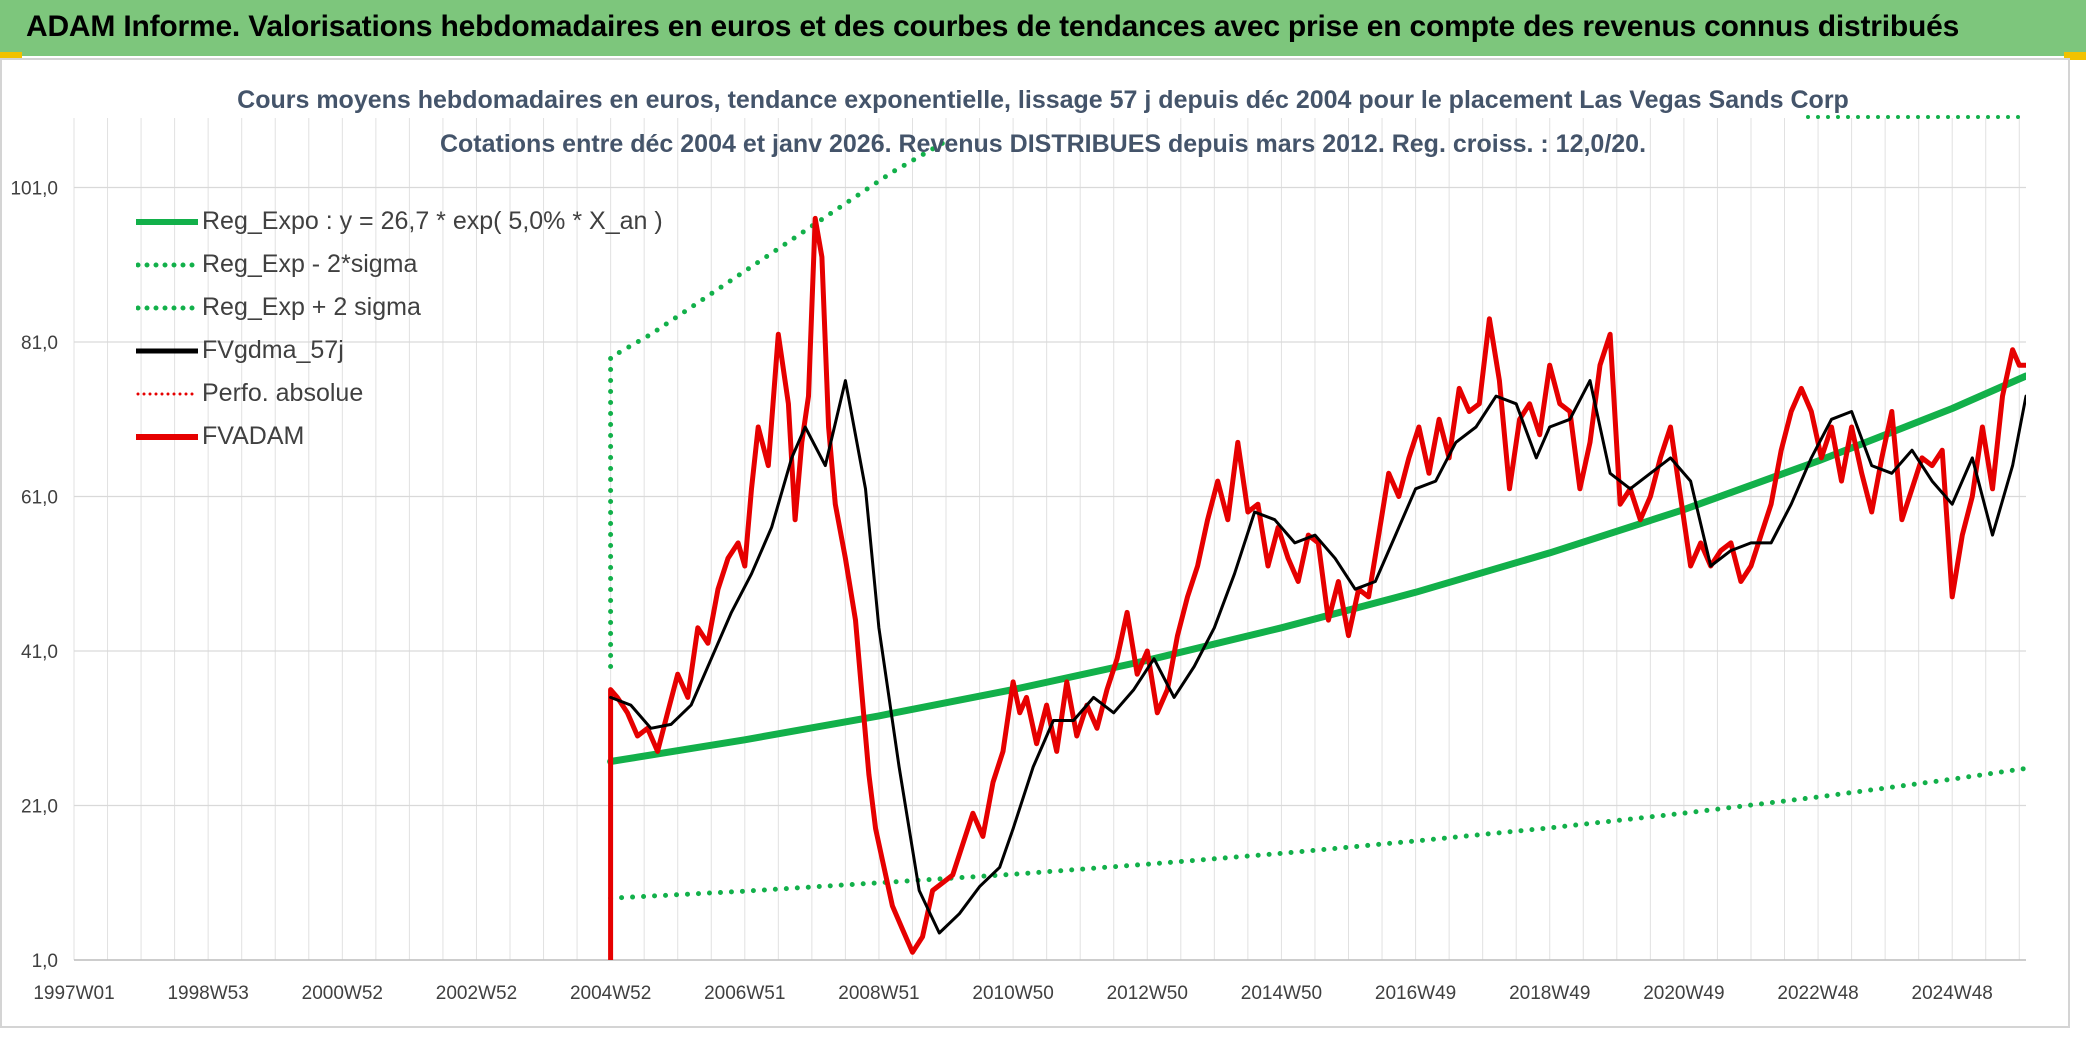 This screenshot has height=1037, width=2086. Describe the element at coordinates (744, 993) in the screenshot. I see `x-tick-label: 2006W51` at that location.